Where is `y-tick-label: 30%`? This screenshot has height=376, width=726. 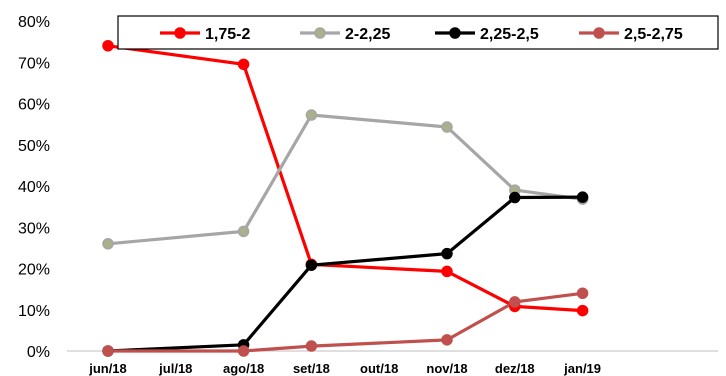 y-tick-label: 30% is located at coordinates (34, 228).